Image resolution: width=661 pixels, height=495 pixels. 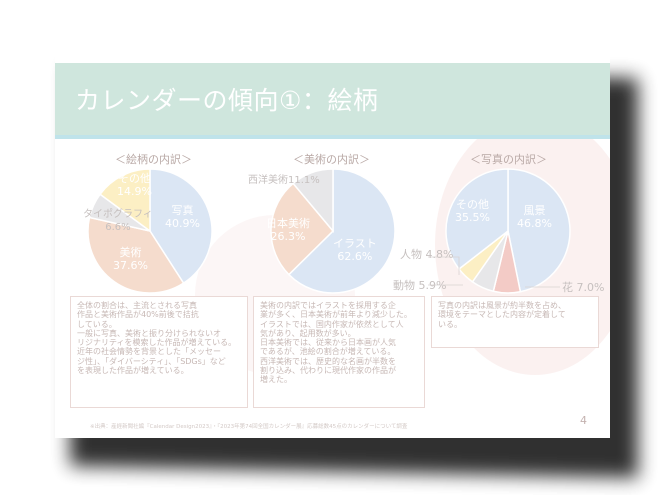 I want to click on label-japanese-art: 日本美術 26.3%, so click(x=288, y=230).